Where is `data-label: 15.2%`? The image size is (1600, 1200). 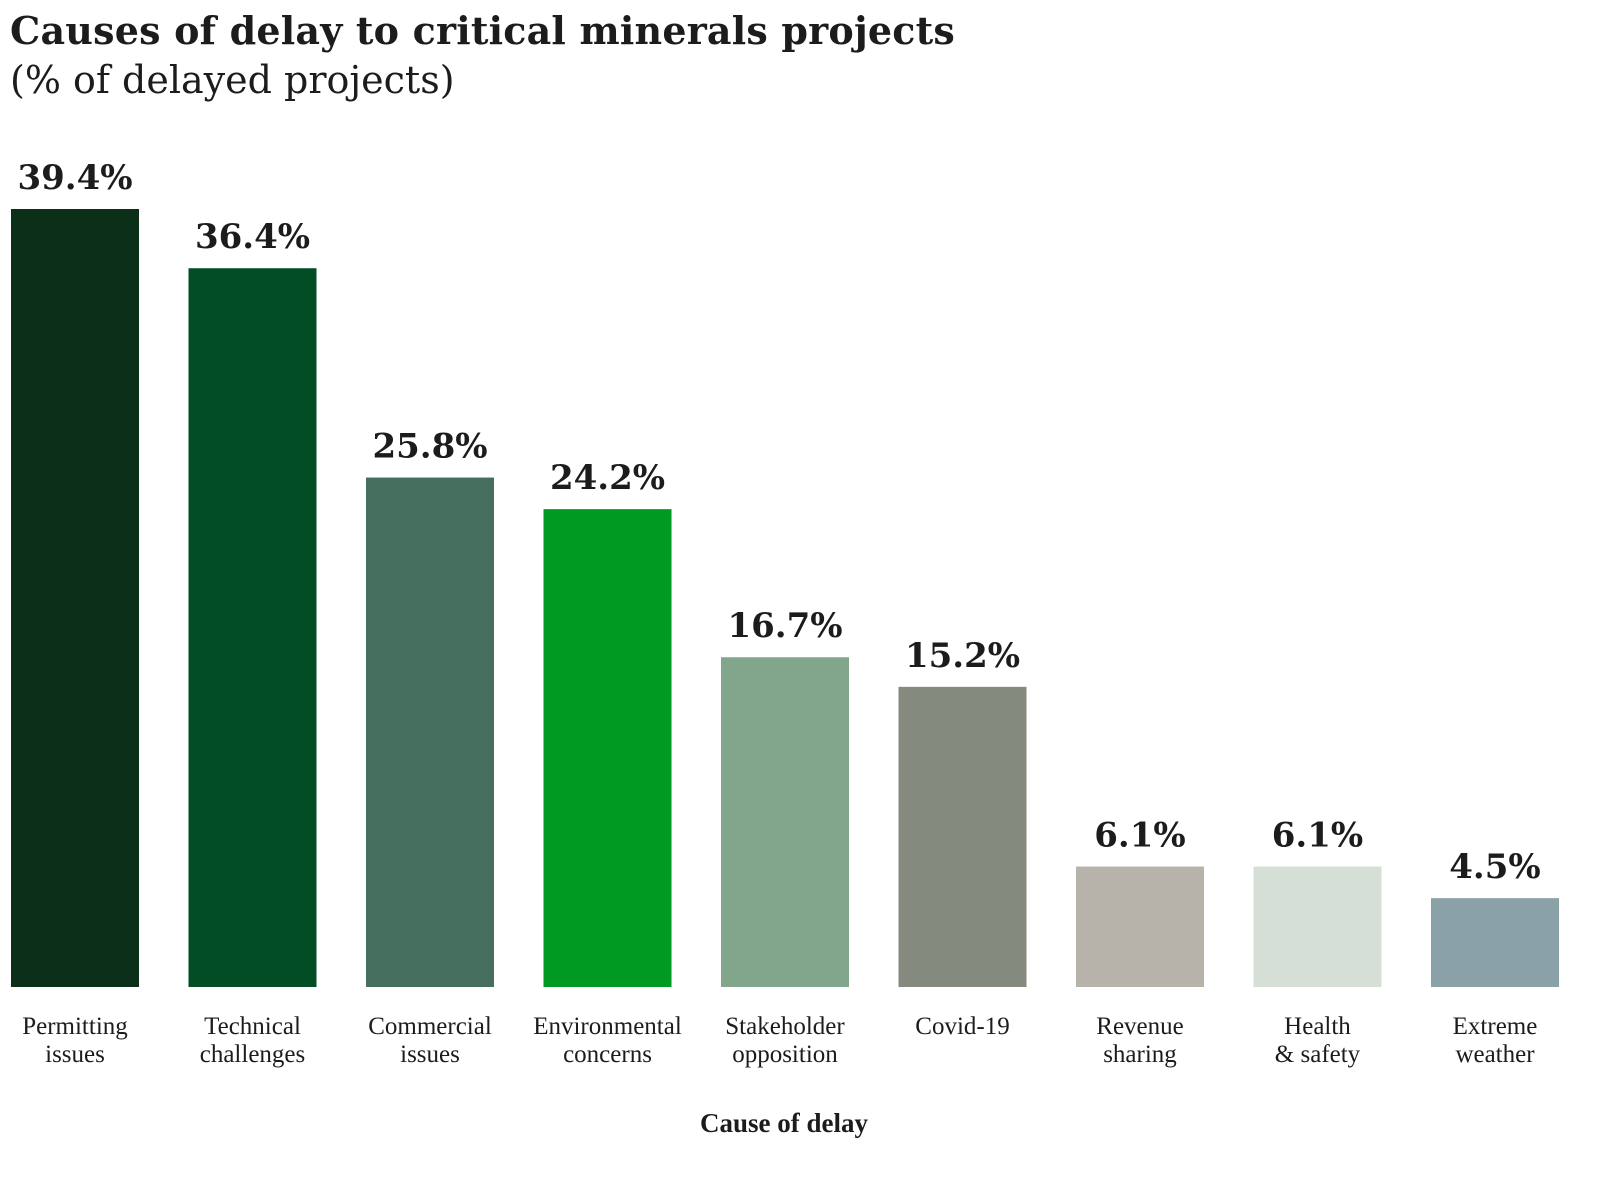
data-label: 15.2% is located at coordinates (962, 656).